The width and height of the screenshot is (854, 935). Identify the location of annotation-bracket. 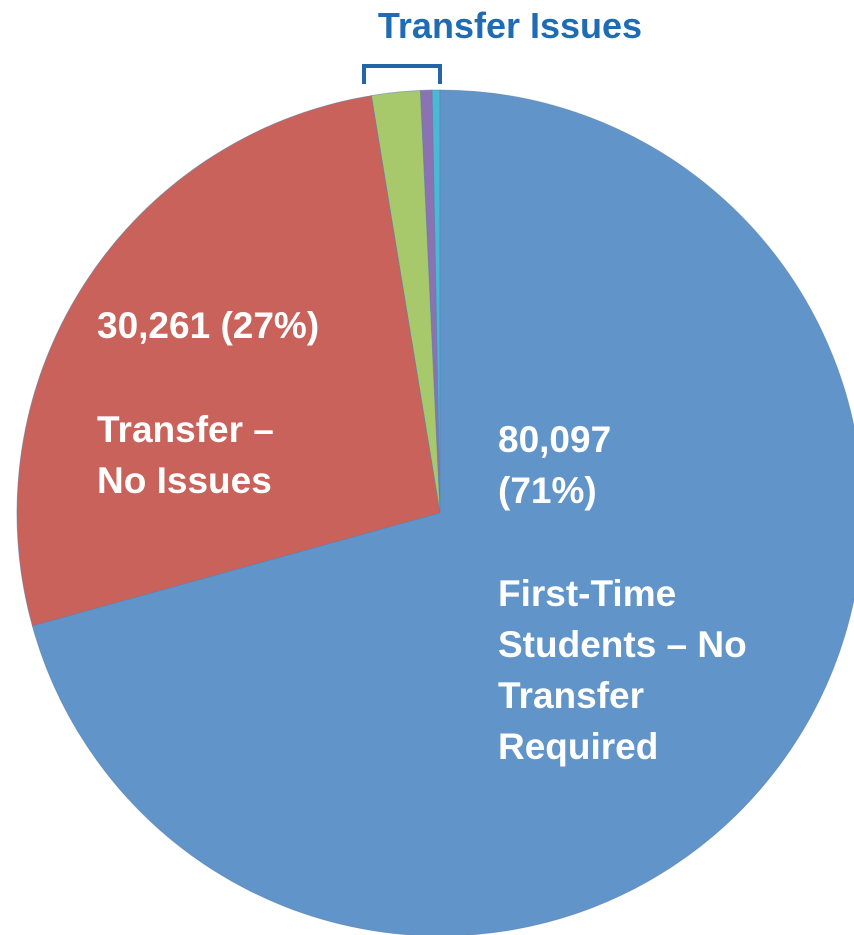
(402, 74).